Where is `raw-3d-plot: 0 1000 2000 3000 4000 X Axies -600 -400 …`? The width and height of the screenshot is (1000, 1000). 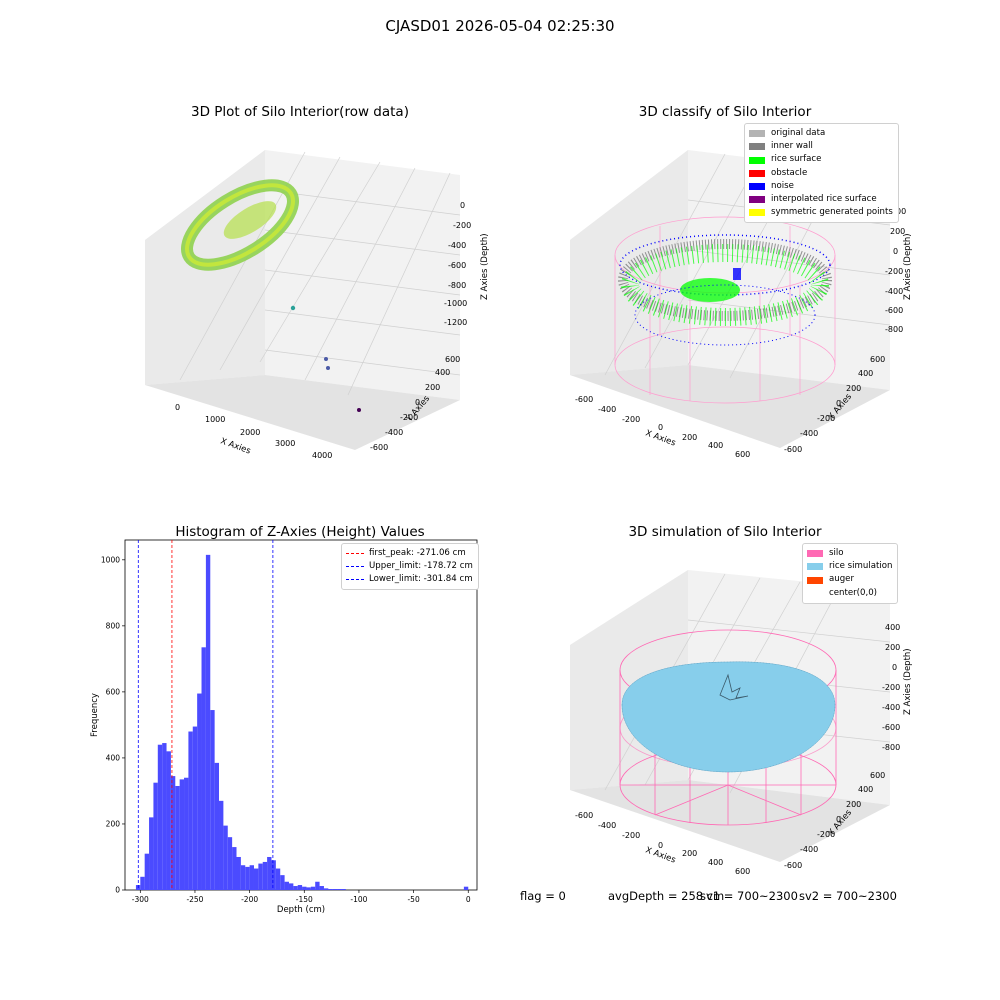 raw-3d-plot: 0 1000 2000 3000 4000 X Axies -600 -400 … is located at coordinates (317, 305).